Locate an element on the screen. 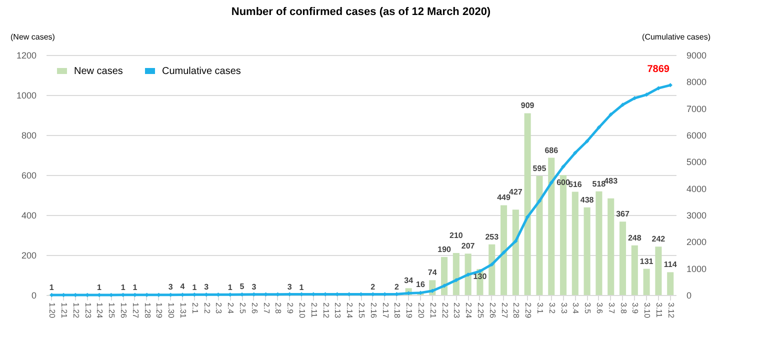 The width and height of the screenshot is (764, 359). data-label: 16 is located at coordinates (421, 284).